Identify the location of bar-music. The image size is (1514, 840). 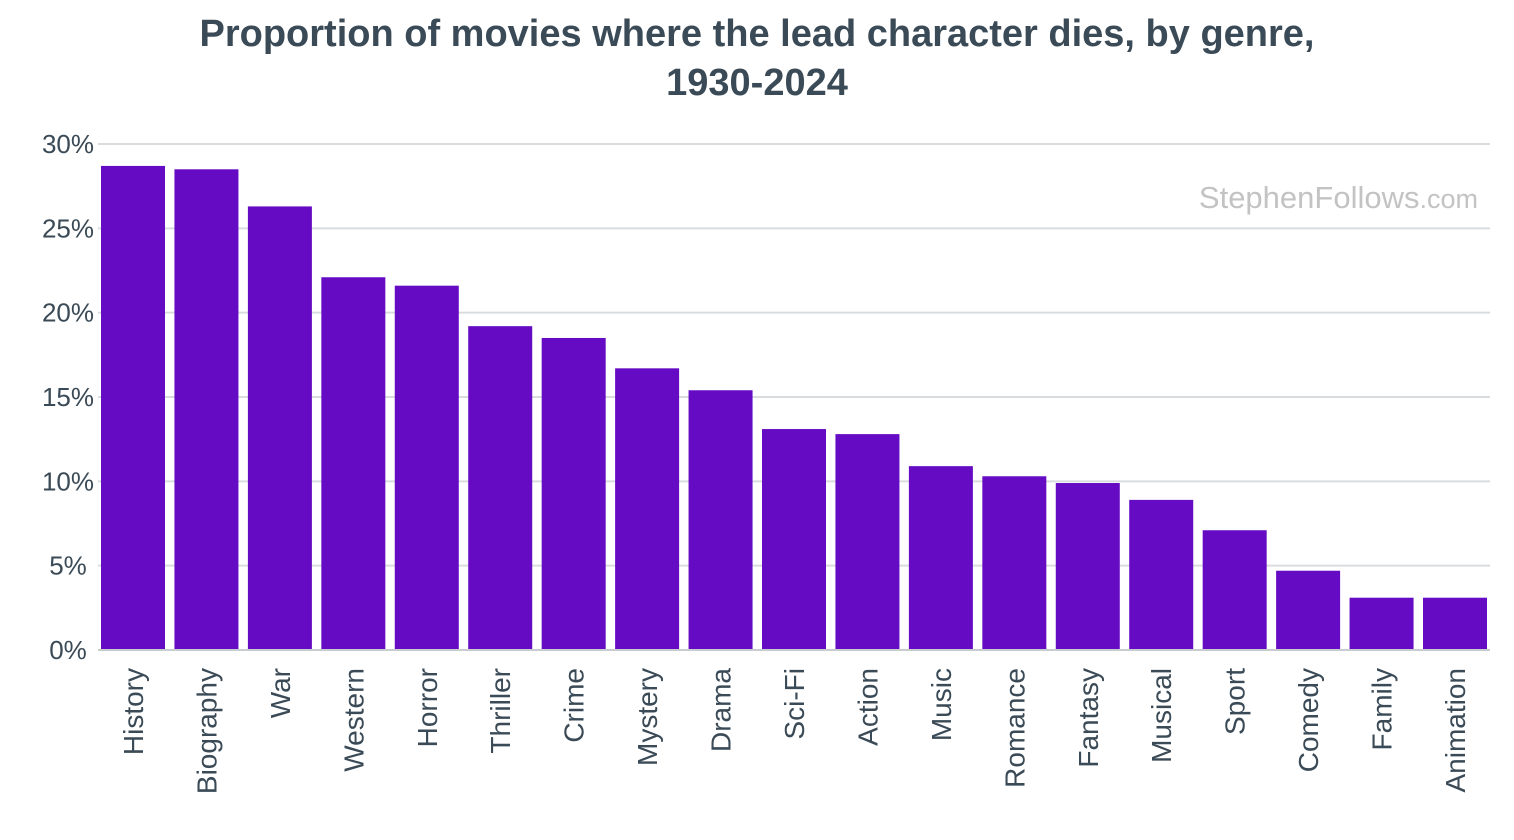
(940, 558).